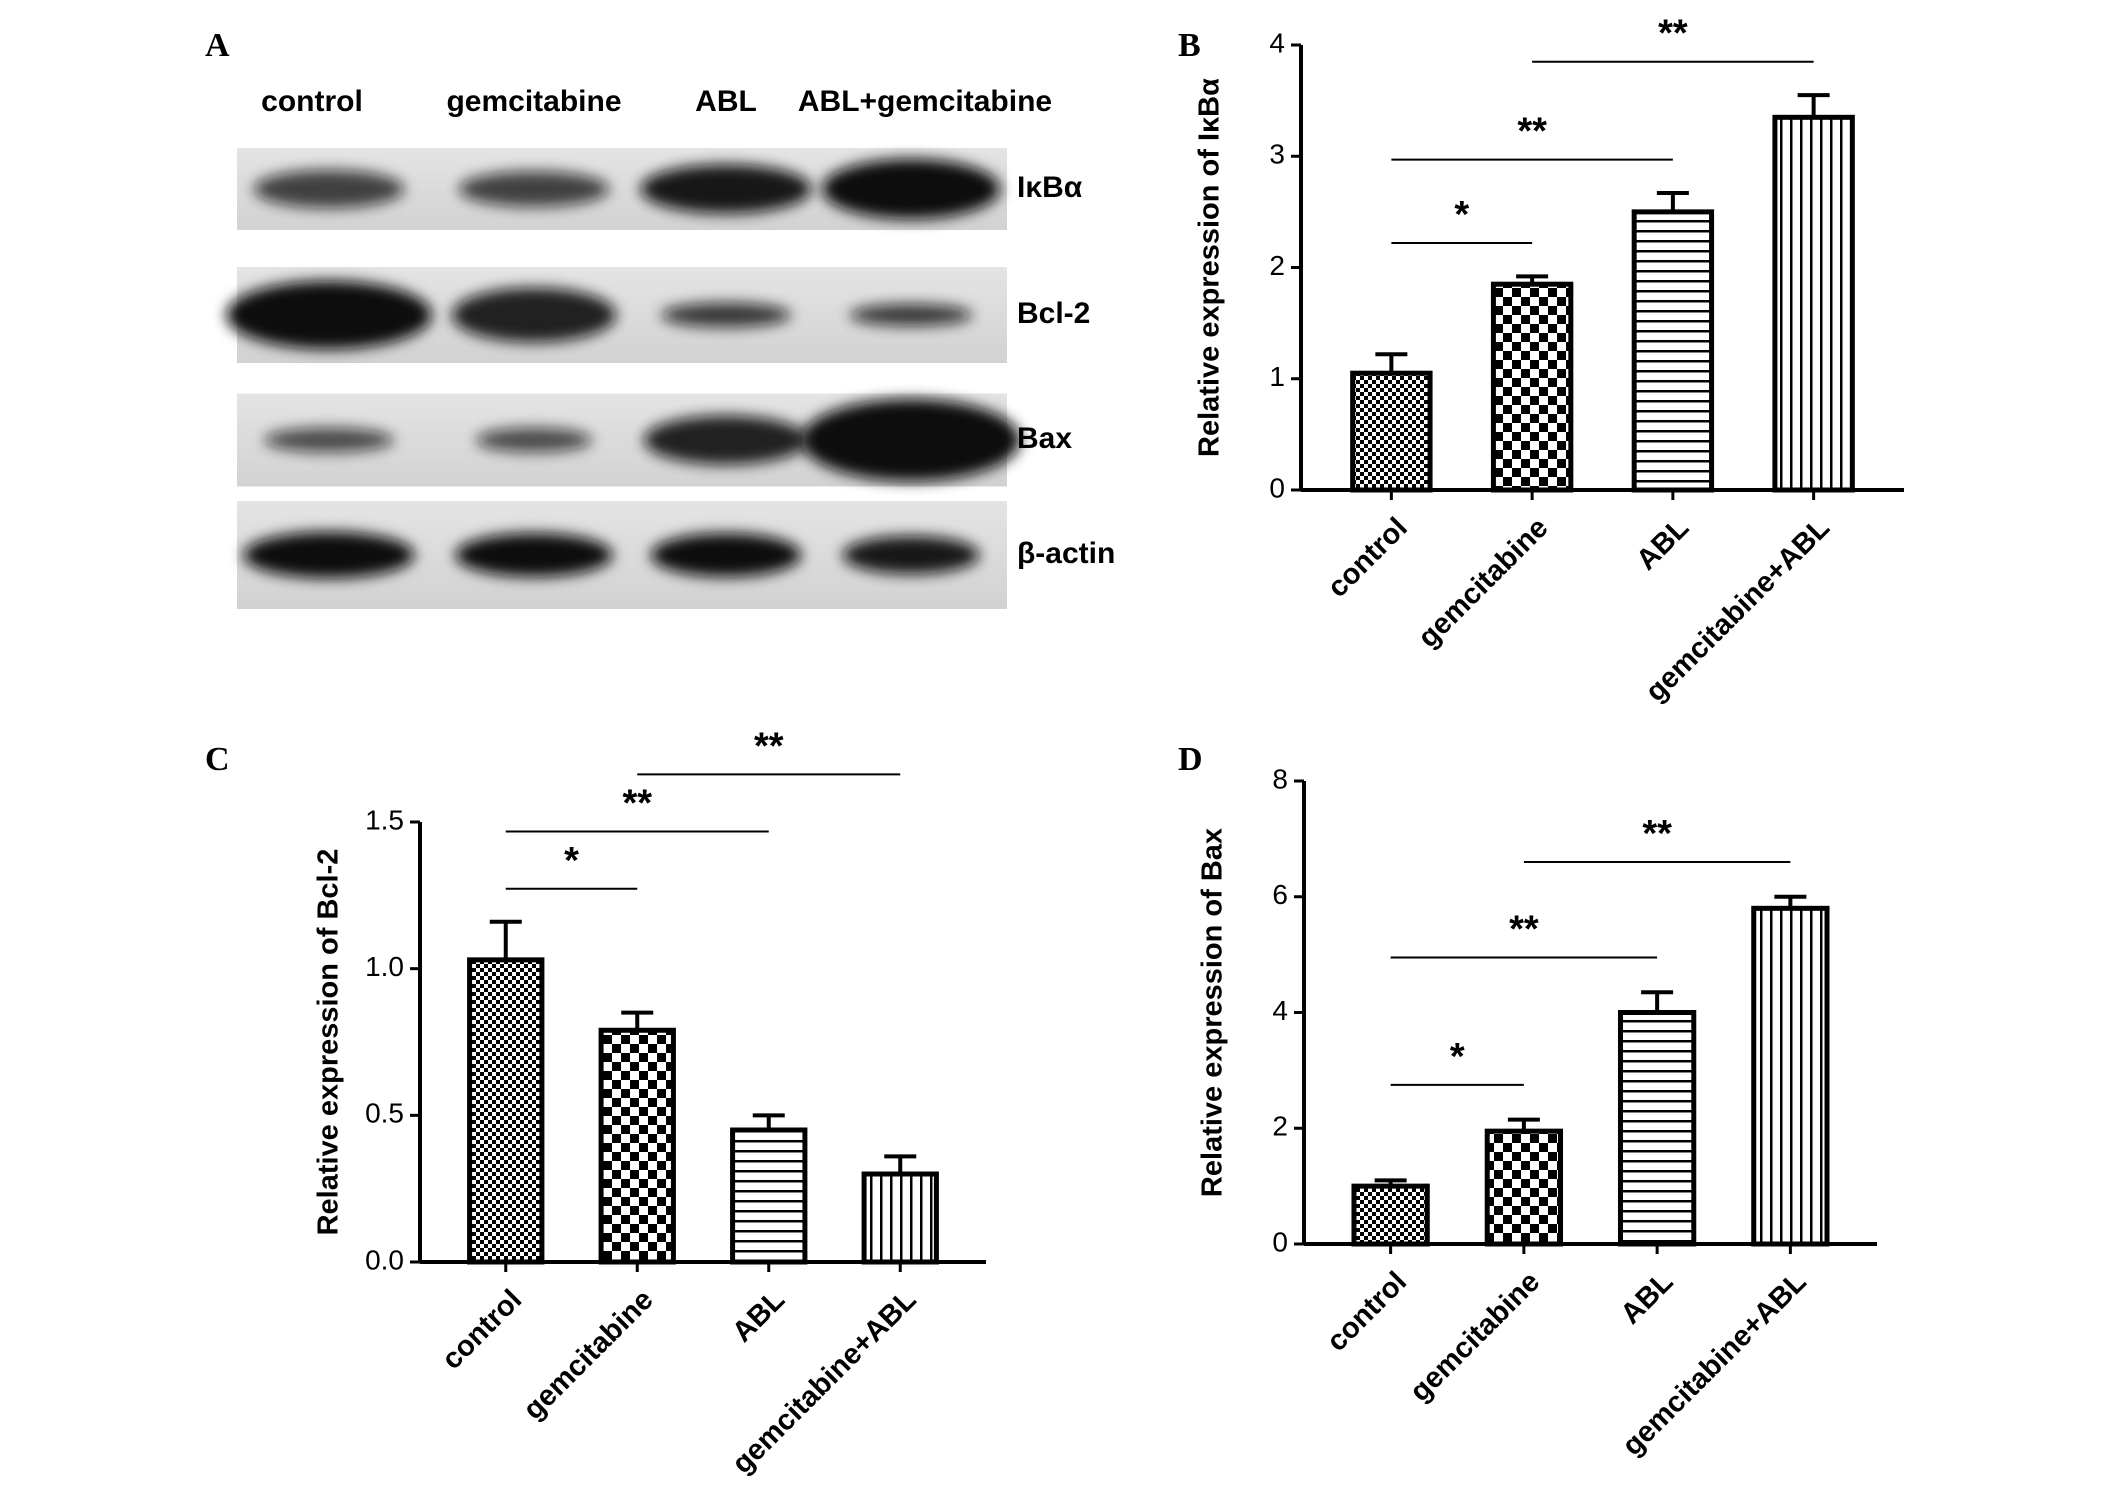 This screenshot has width=2126, height=1510. I want to click on panel-label: D, so click(1190, 759).